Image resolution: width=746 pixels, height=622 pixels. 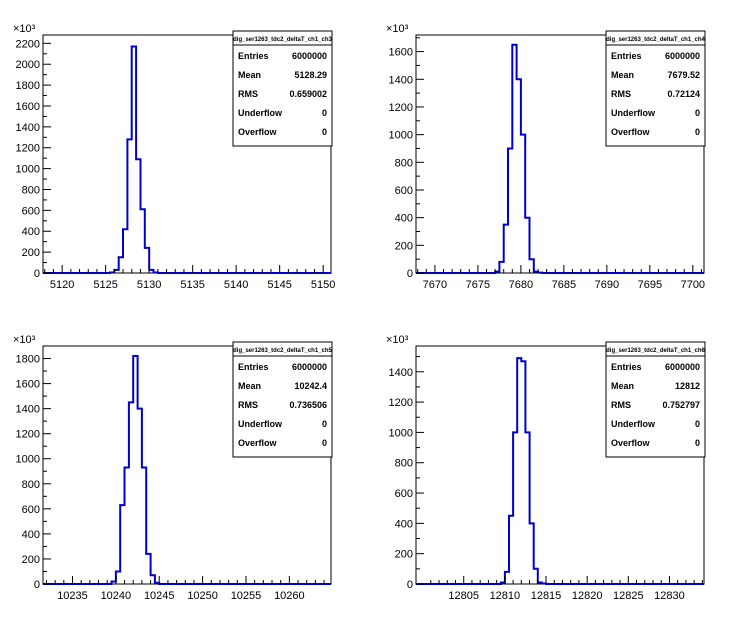 What do you see at coordinates (435, 285) in the screenshot?
I see `x-tick-label: 7670` at bounding box center [435, 285].